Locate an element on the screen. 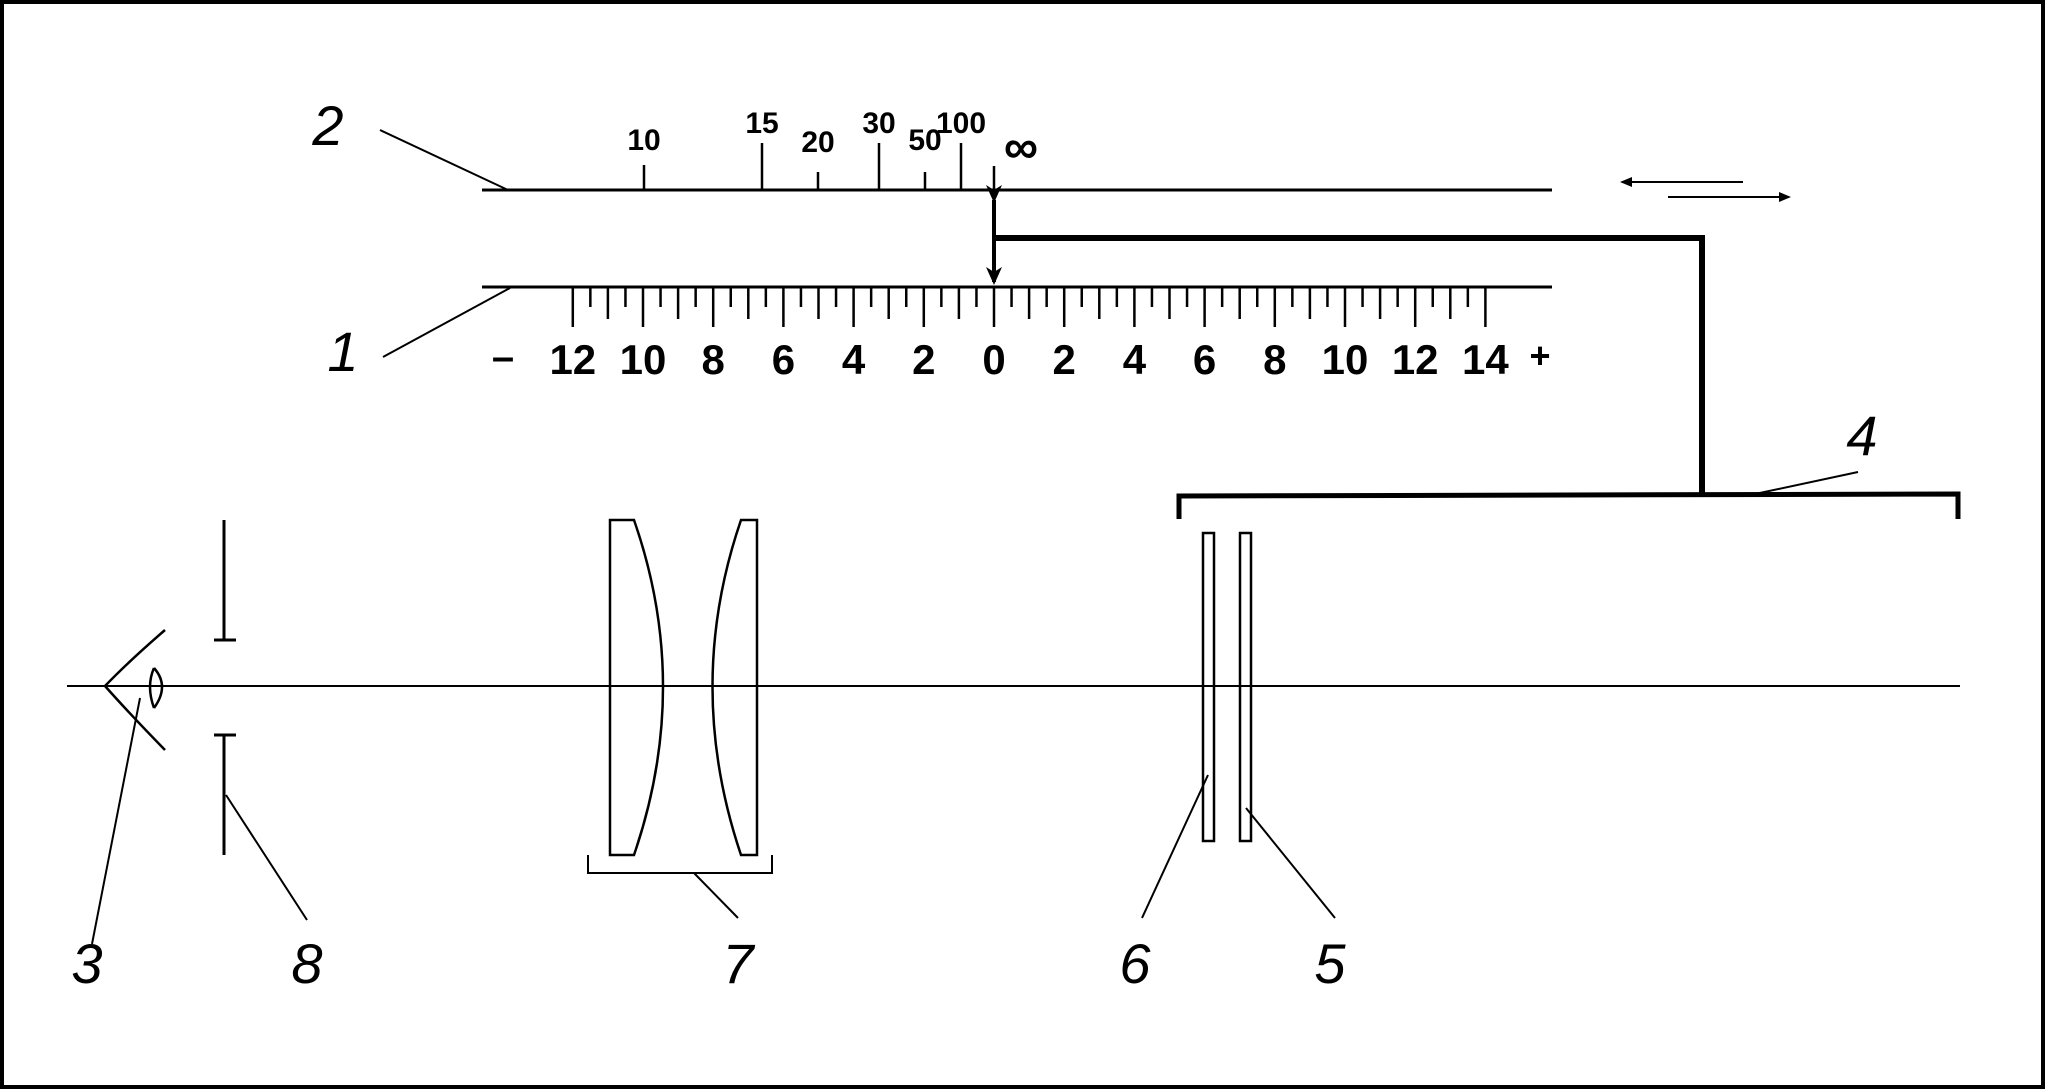 The width and height of the screenshot is (2045, 1089). carriage-bracket is located at coordinates (1568, 505).